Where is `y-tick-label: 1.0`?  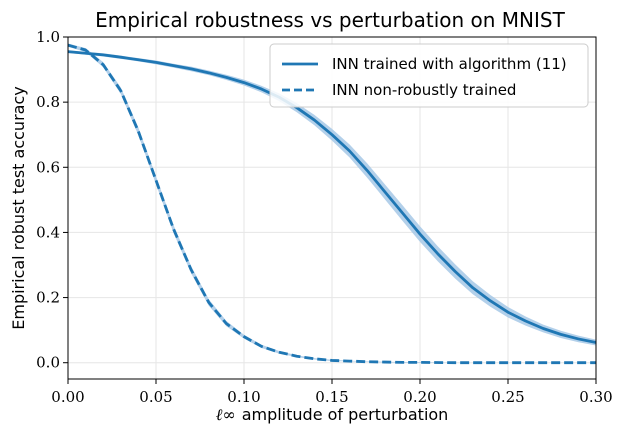
y-tick-label: 1.0 is located at coordinates (48, 37).